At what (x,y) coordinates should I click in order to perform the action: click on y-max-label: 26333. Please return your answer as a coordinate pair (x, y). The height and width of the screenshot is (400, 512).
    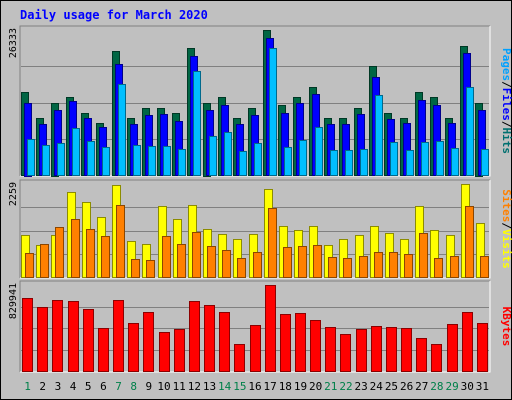
    Looking at the image, I should click on (13, 43).